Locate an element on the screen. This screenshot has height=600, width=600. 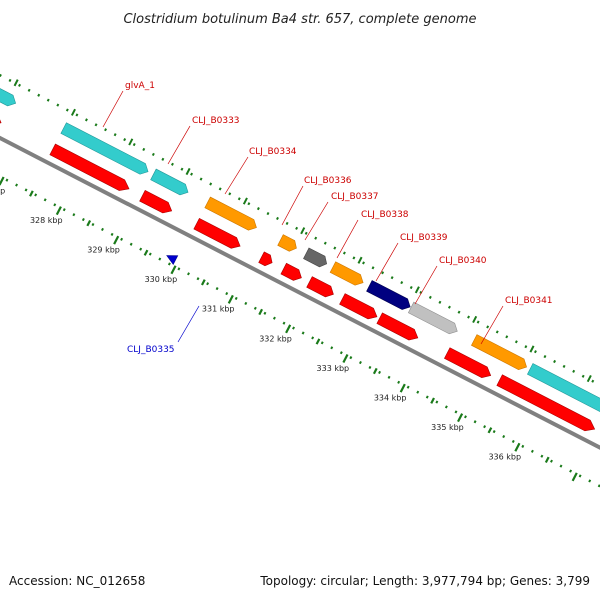
gene-label-CLJ_B0339: CLJ_B0339 is located at coordinates (424, 238).